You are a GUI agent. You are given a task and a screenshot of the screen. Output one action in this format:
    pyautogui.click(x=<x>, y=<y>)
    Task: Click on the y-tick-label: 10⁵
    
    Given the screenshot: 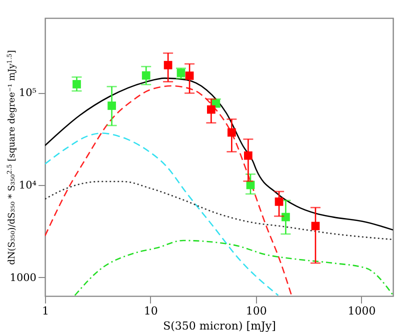 What is the action you would take?
    pyautogui.click(x=27, y=93)
    